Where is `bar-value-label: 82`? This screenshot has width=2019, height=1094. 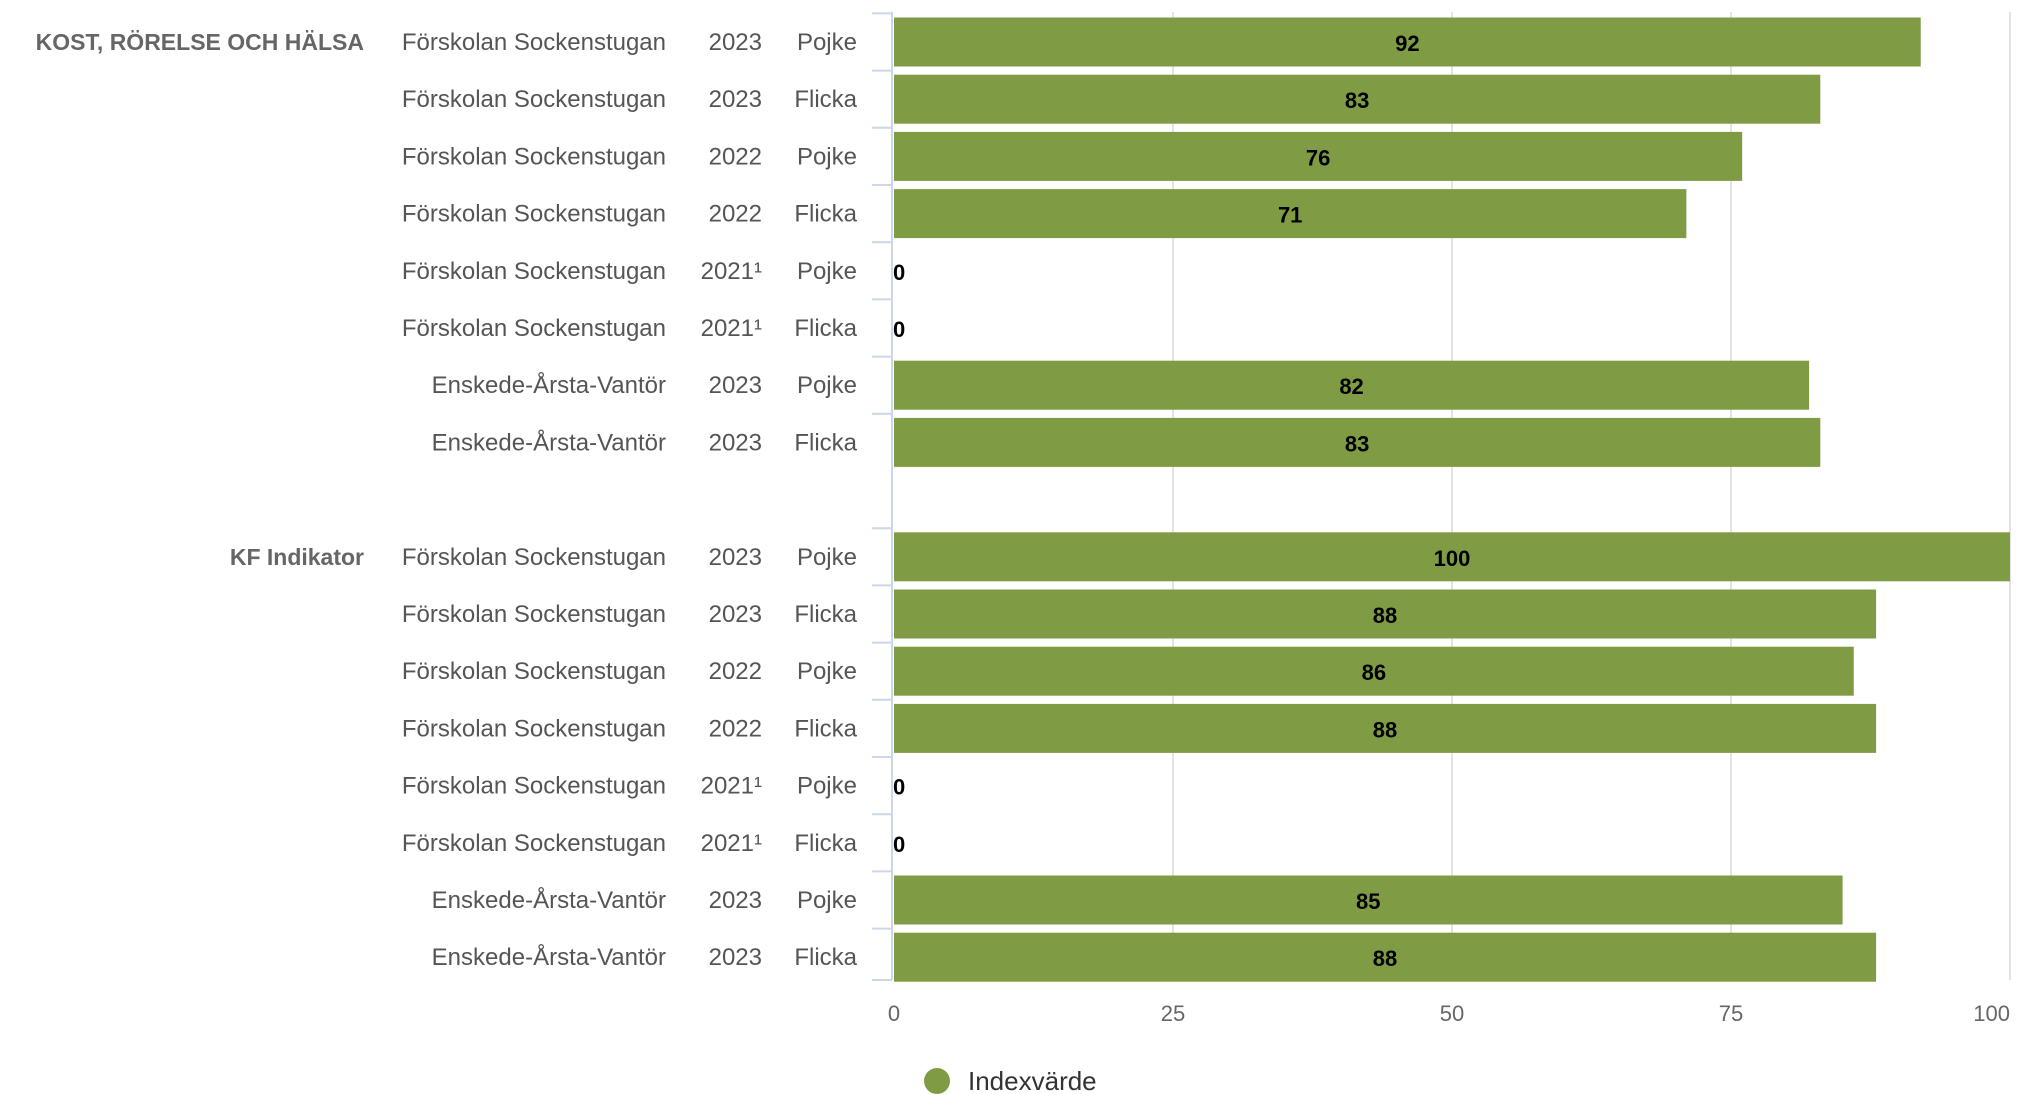
bar-value-label: 82 is located at coordinates (1351, 386).